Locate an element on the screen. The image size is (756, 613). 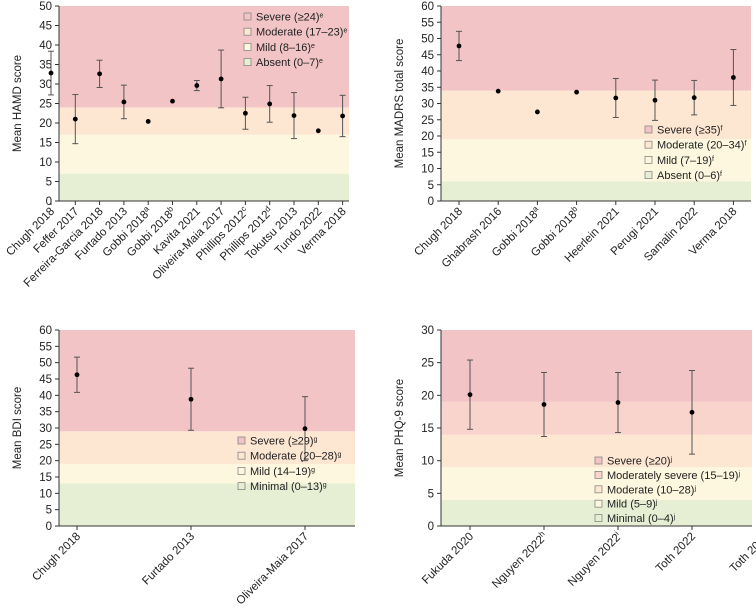
band-absent is located at coordinates (596, 191).